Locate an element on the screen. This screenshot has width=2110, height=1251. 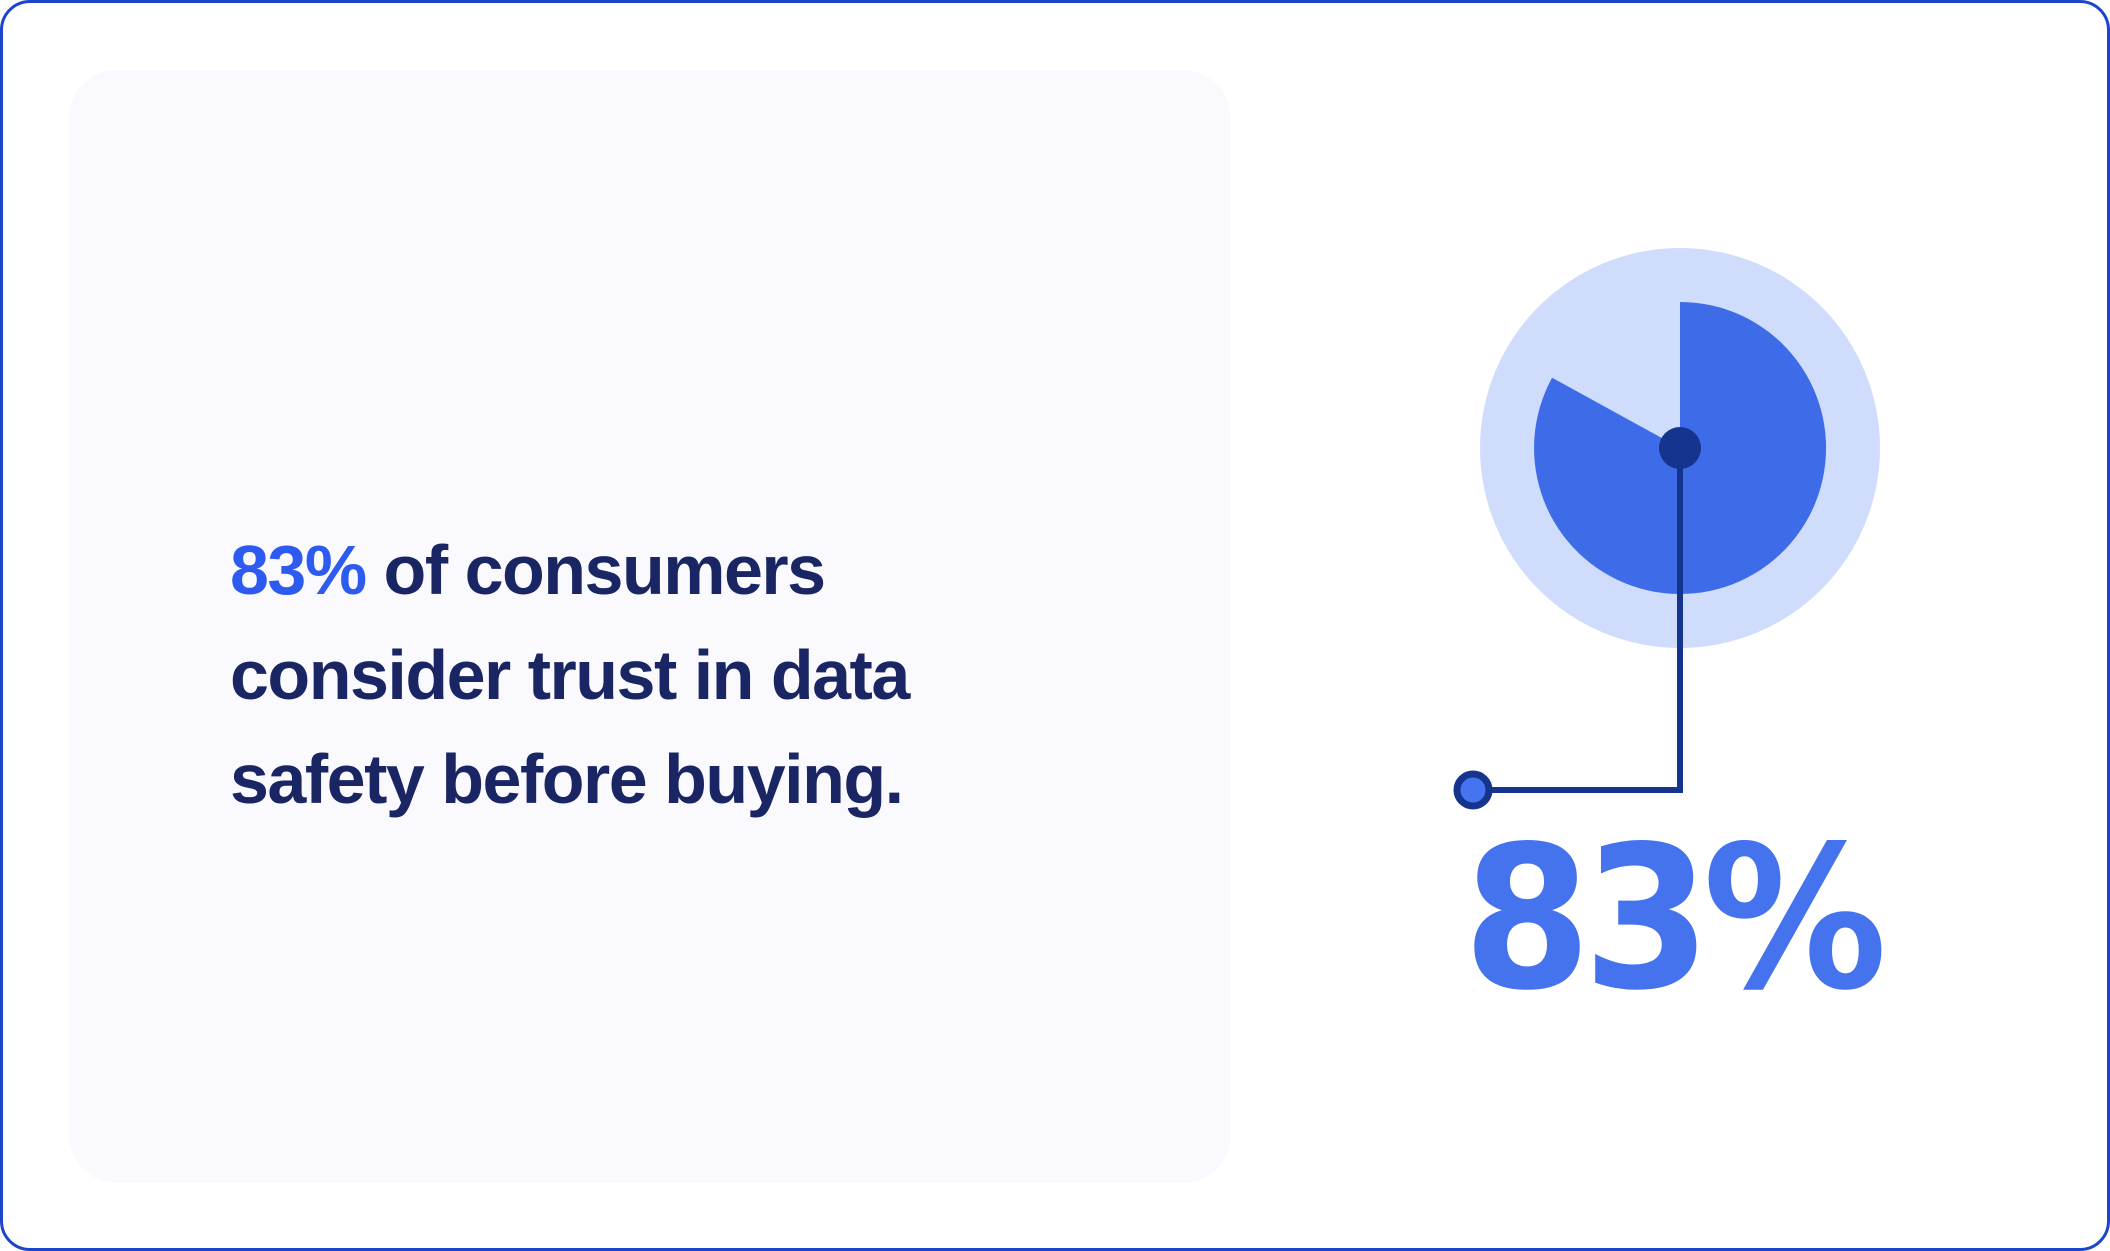
statement-line-2: consider trust in data is located at coordinates (570, 674).